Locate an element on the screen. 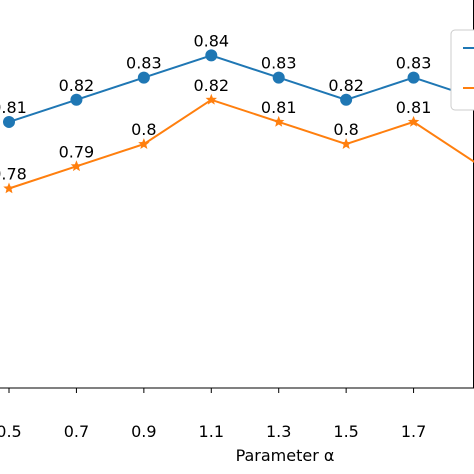 This screenshot has height=474, width=474. x-tick-label: 1.7 is located at coordinates (413, 431).